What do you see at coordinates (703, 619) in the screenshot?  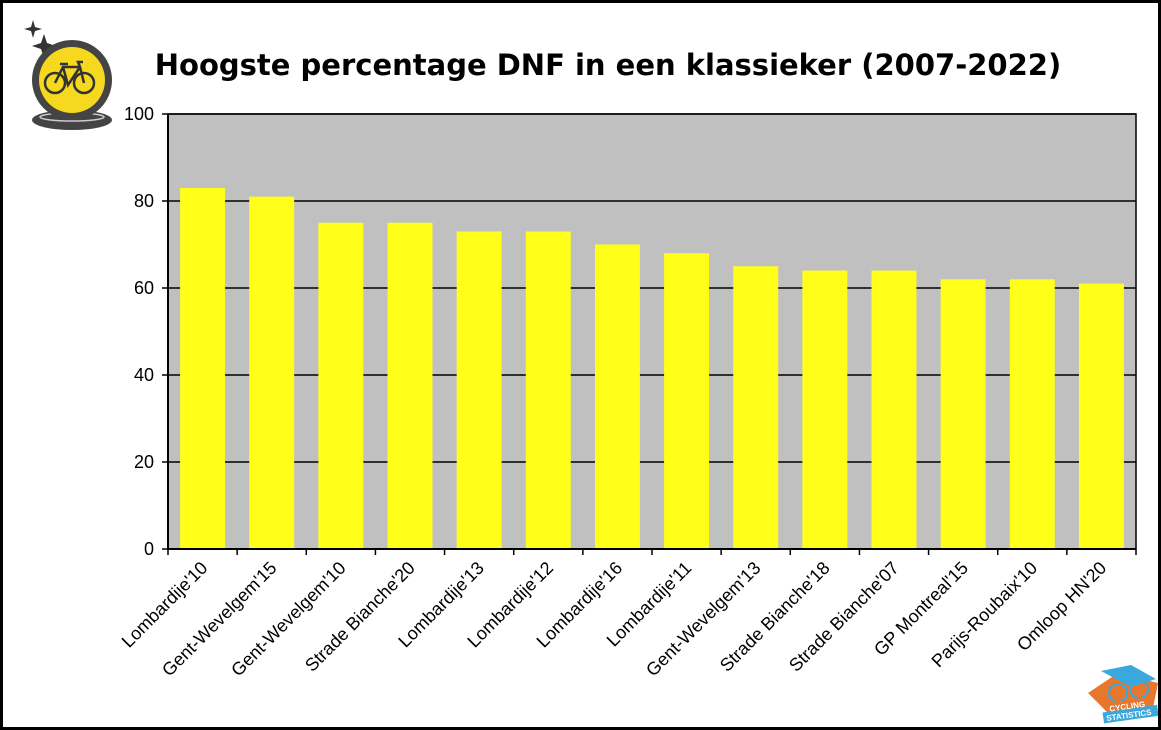 I see `x-tick-label: Gent-Wevelgem'13` at bounding box center [703, 619].